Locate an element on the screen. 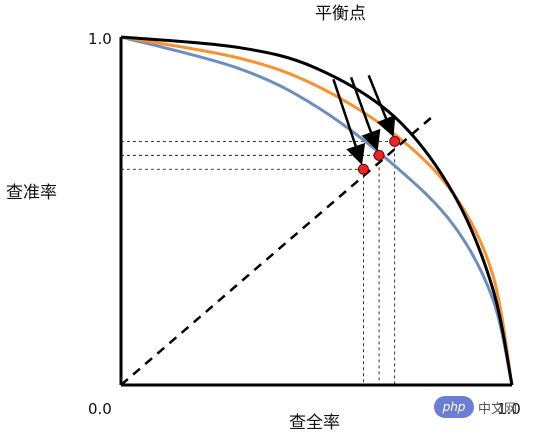  watermark-text: 中文网 is located at coordinates (498, 409).